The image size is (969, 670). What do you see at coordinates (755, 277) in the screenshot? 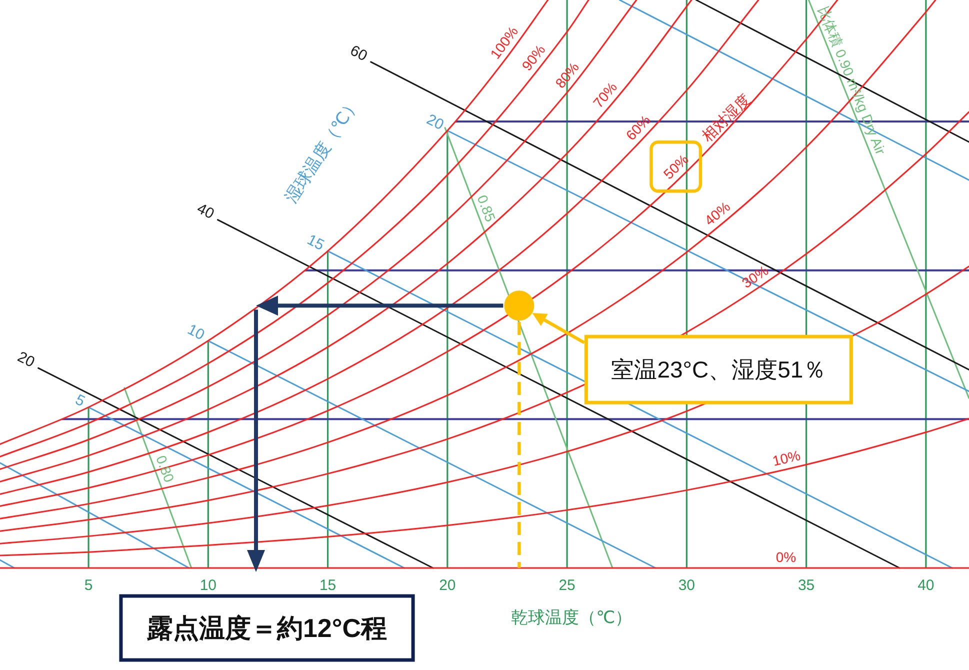
I see `series-label: 30%` at bounding box center [755, 277].